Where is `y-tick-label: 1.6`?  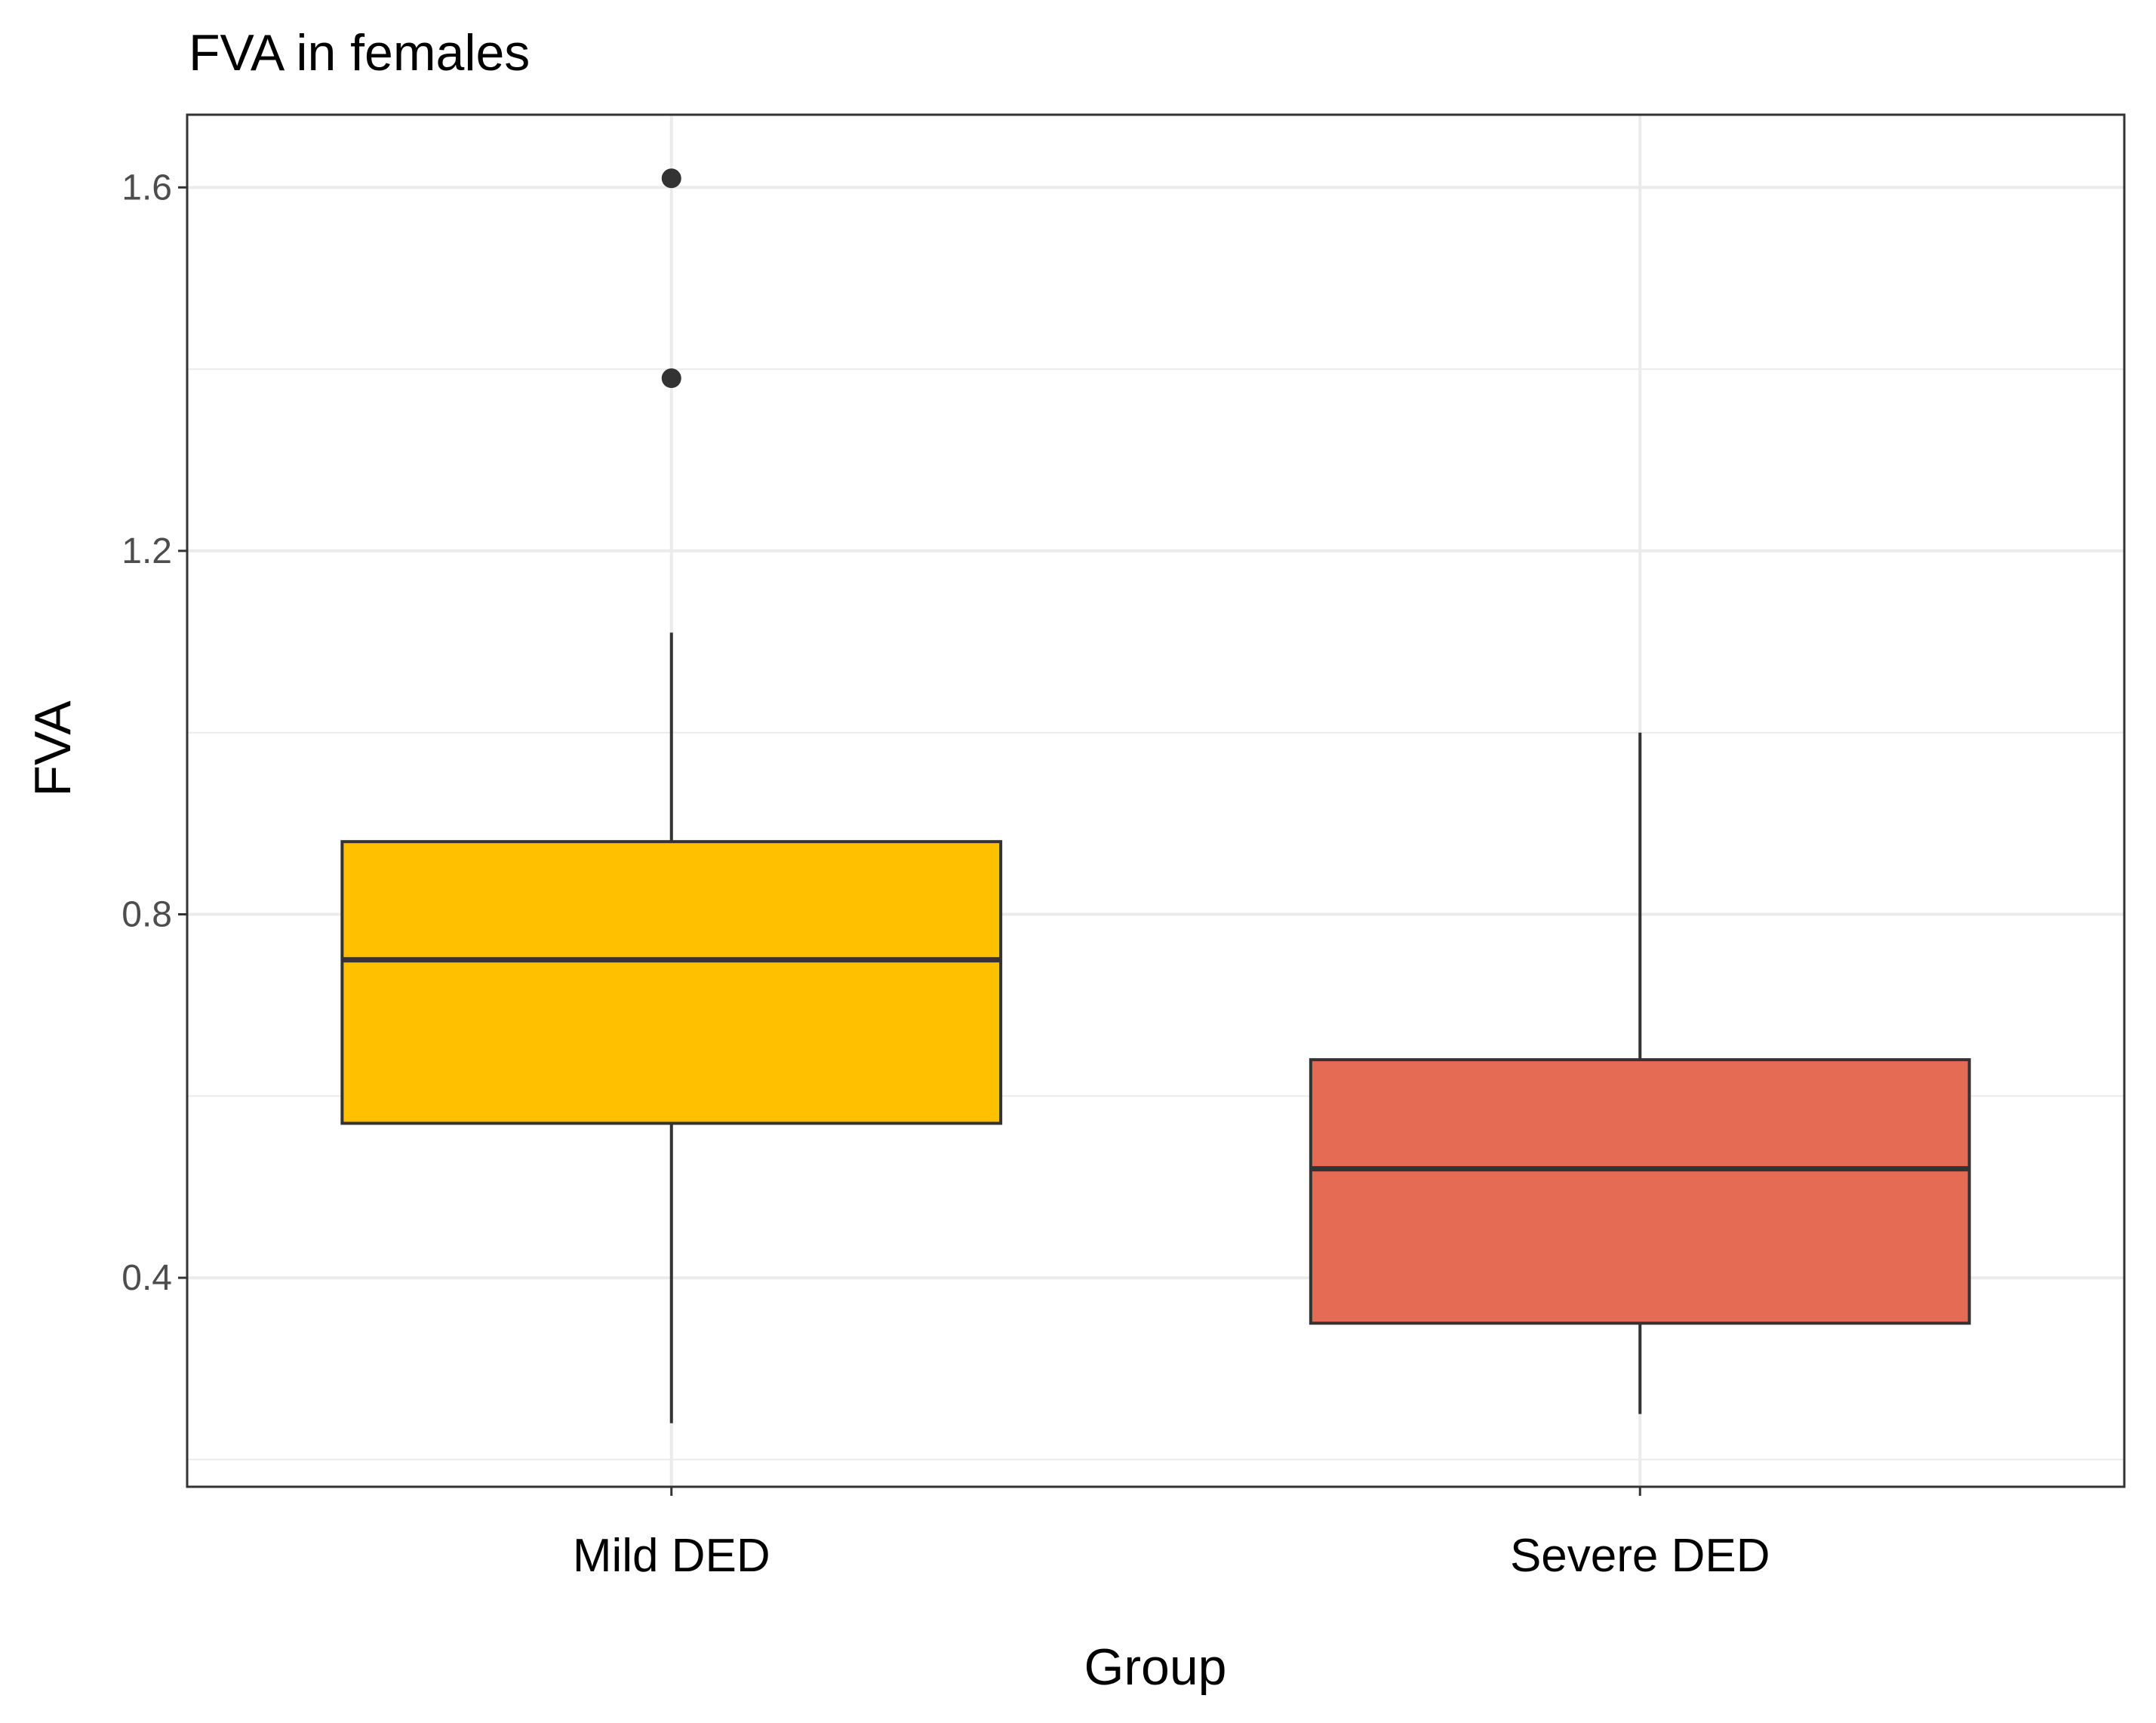 y-tick-label: 1.6 is located at coordinates (146, 188).